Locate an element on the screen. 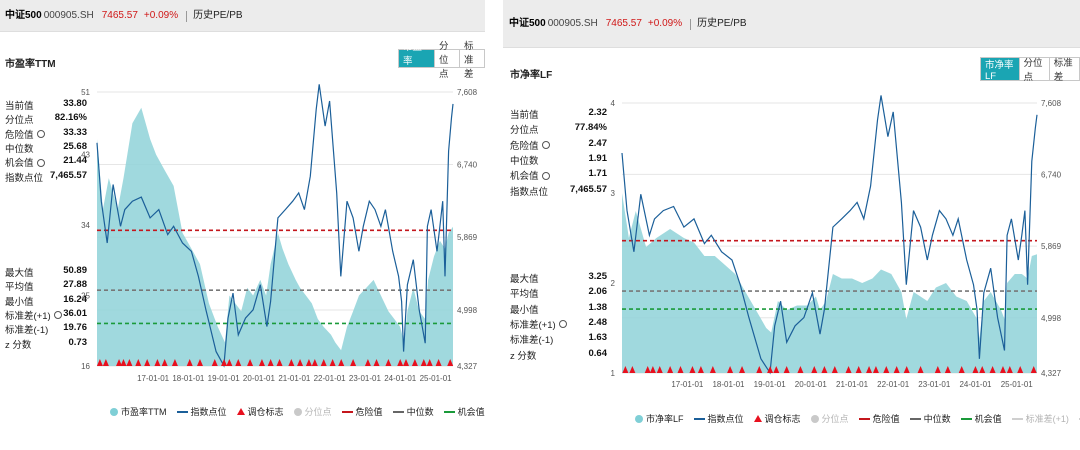  stat-label: 最大值 is located at coordinates (524, 279).